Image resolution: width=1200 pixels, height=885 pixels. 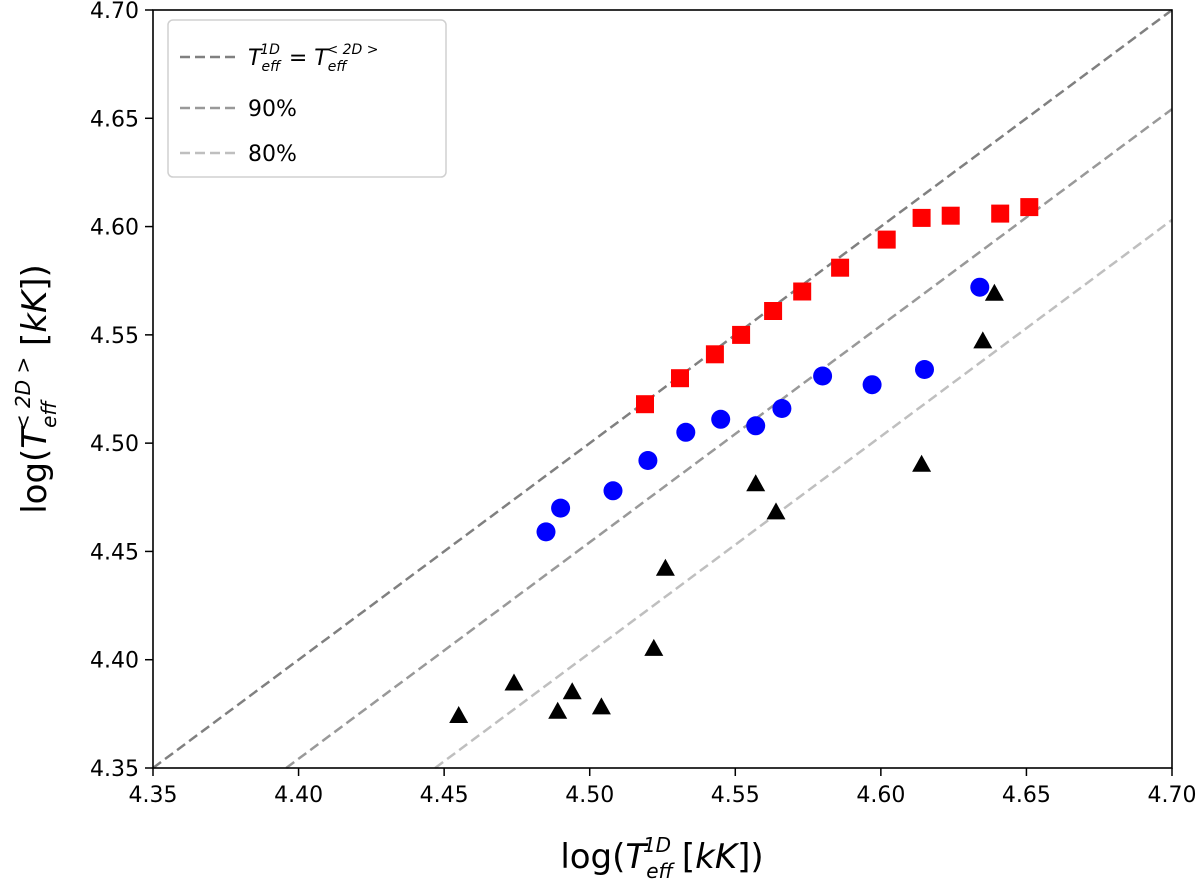 I want to click on x-axis-ticks: 4.35 4.40 4.45 4.50 4.55 4.60 4.65 4.70, so click(x=663, y=788).